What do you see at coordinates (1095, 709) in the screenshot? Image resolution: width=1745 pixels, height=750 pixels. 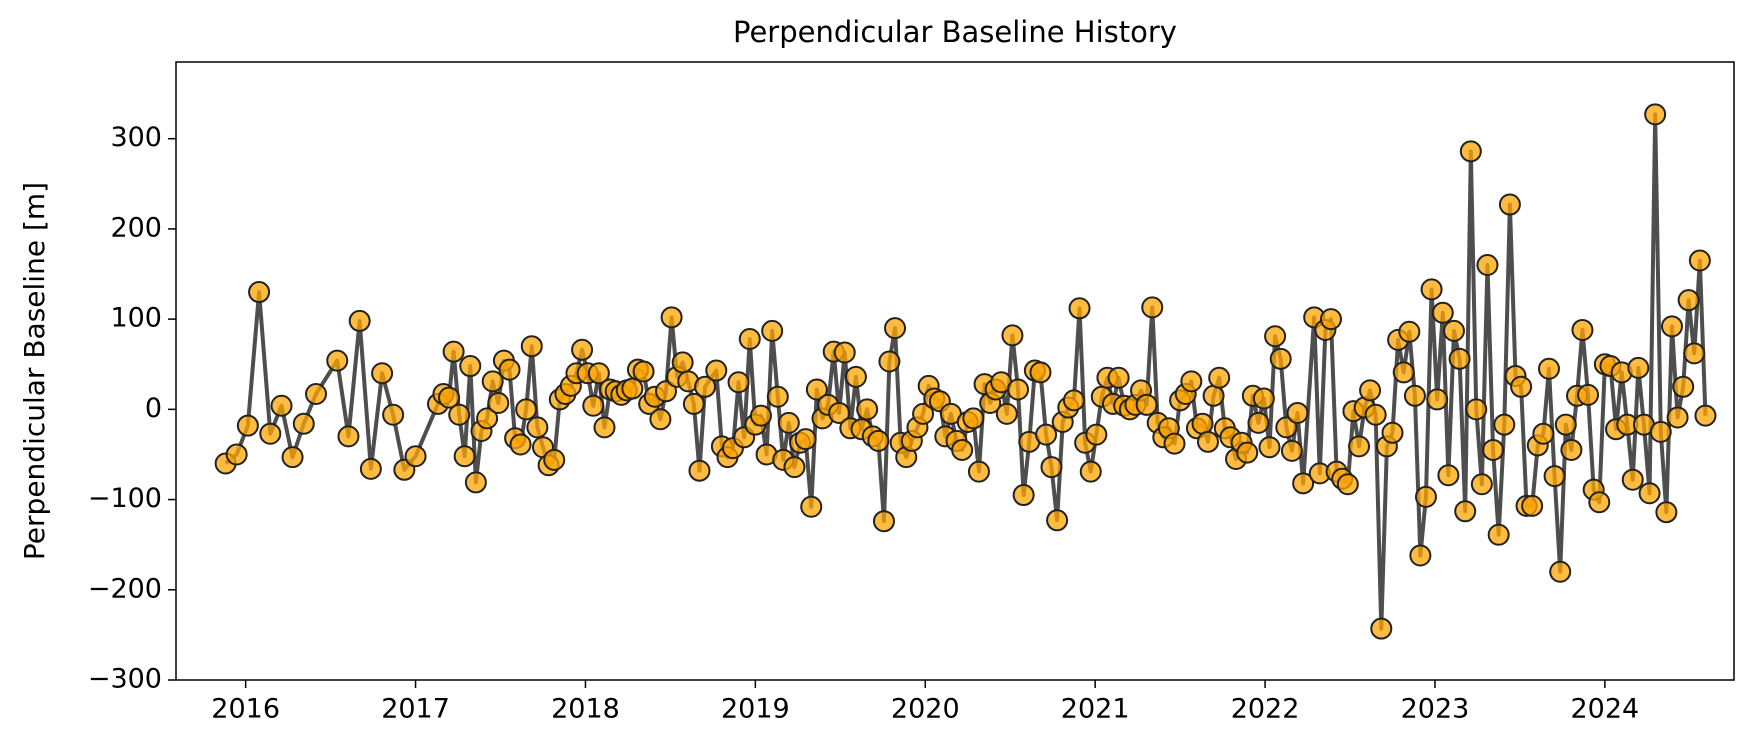 I see `x-tick-label: 2021` at bounding box center [1095, 709].